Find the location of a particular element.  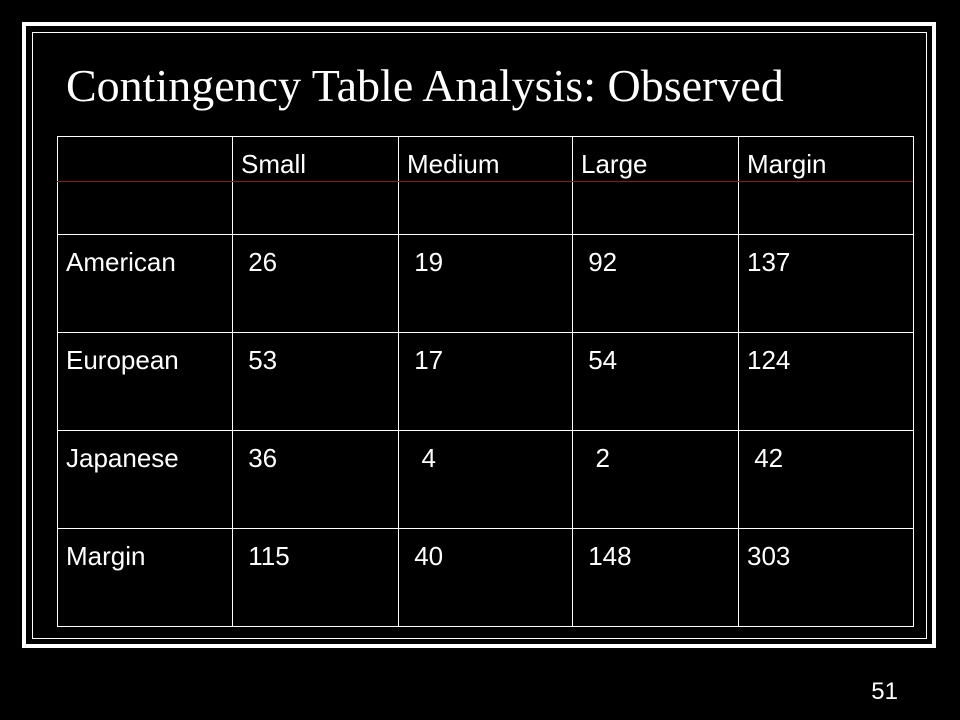

table-cell: 2 is located at coordinates (655, 479).